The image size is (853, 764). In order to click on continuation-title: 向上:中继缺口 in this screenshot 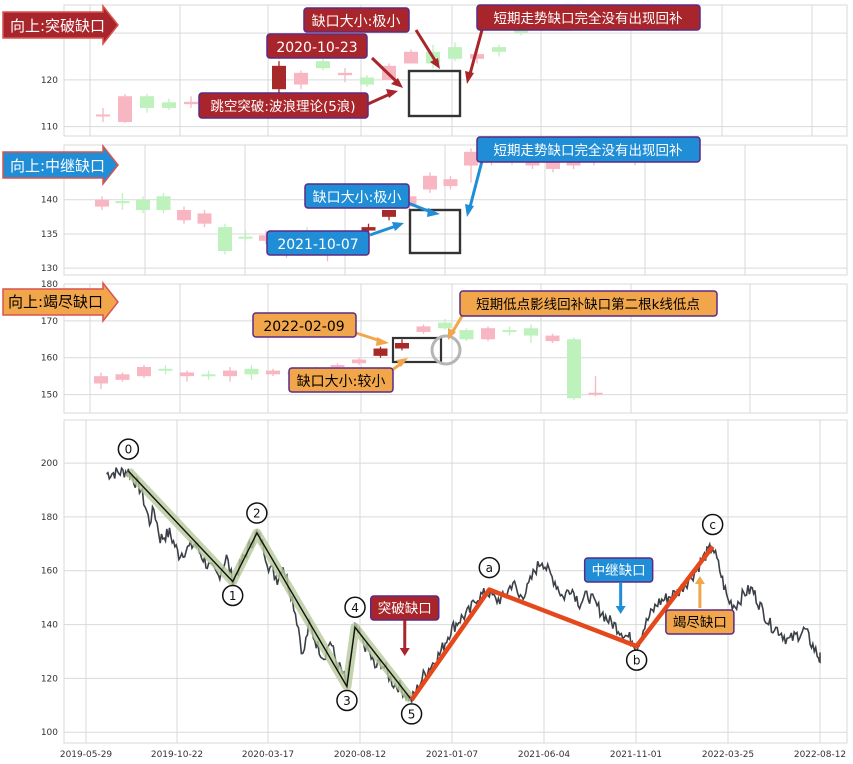, I will do `click(57, 166)`.